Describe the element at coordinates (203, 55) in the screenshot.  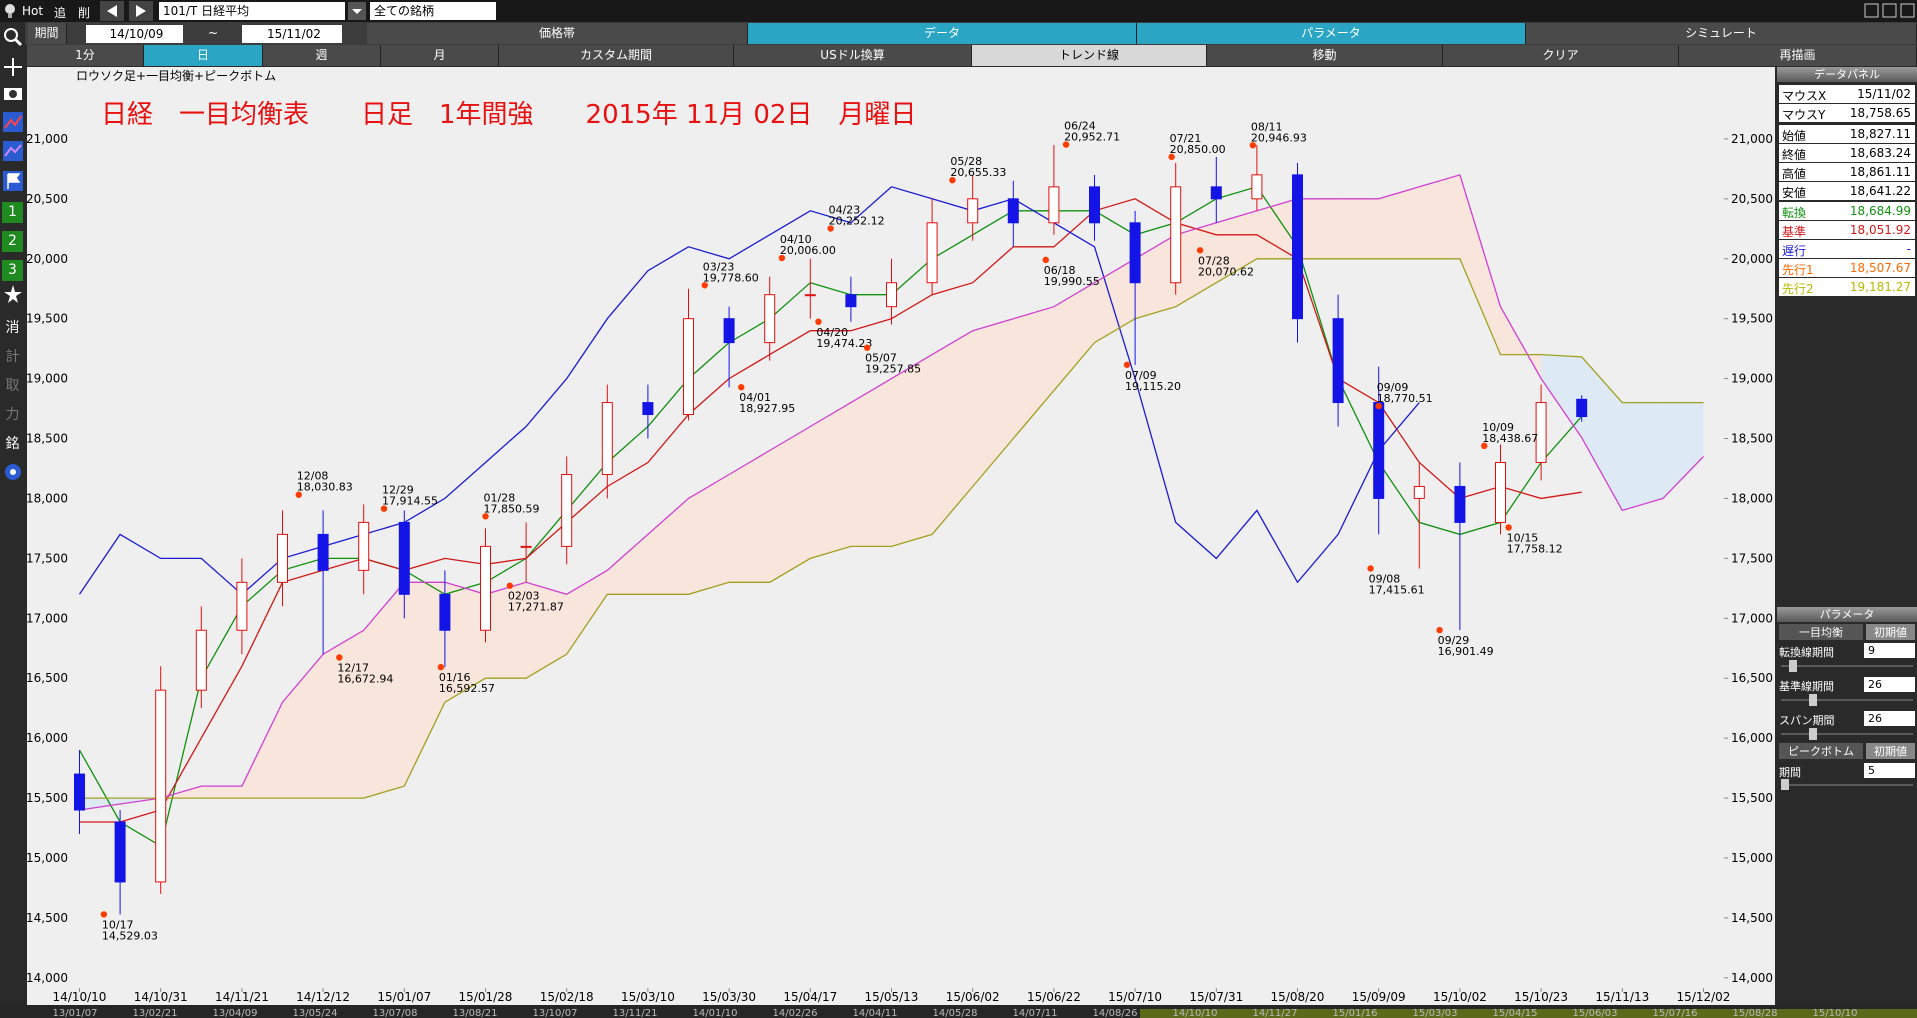
I see `range-button: 日` at that location.